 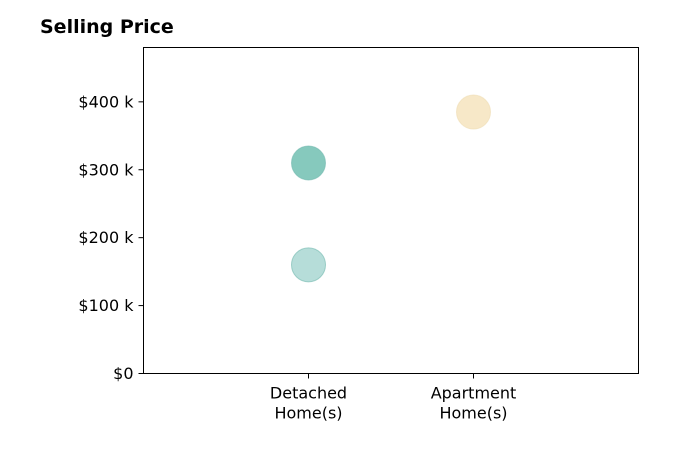 What do you see at coordinates (308, 403) in the screenshot?
I see `x-tick-label: Detached Home(s)` at bounding box center [308, 403].